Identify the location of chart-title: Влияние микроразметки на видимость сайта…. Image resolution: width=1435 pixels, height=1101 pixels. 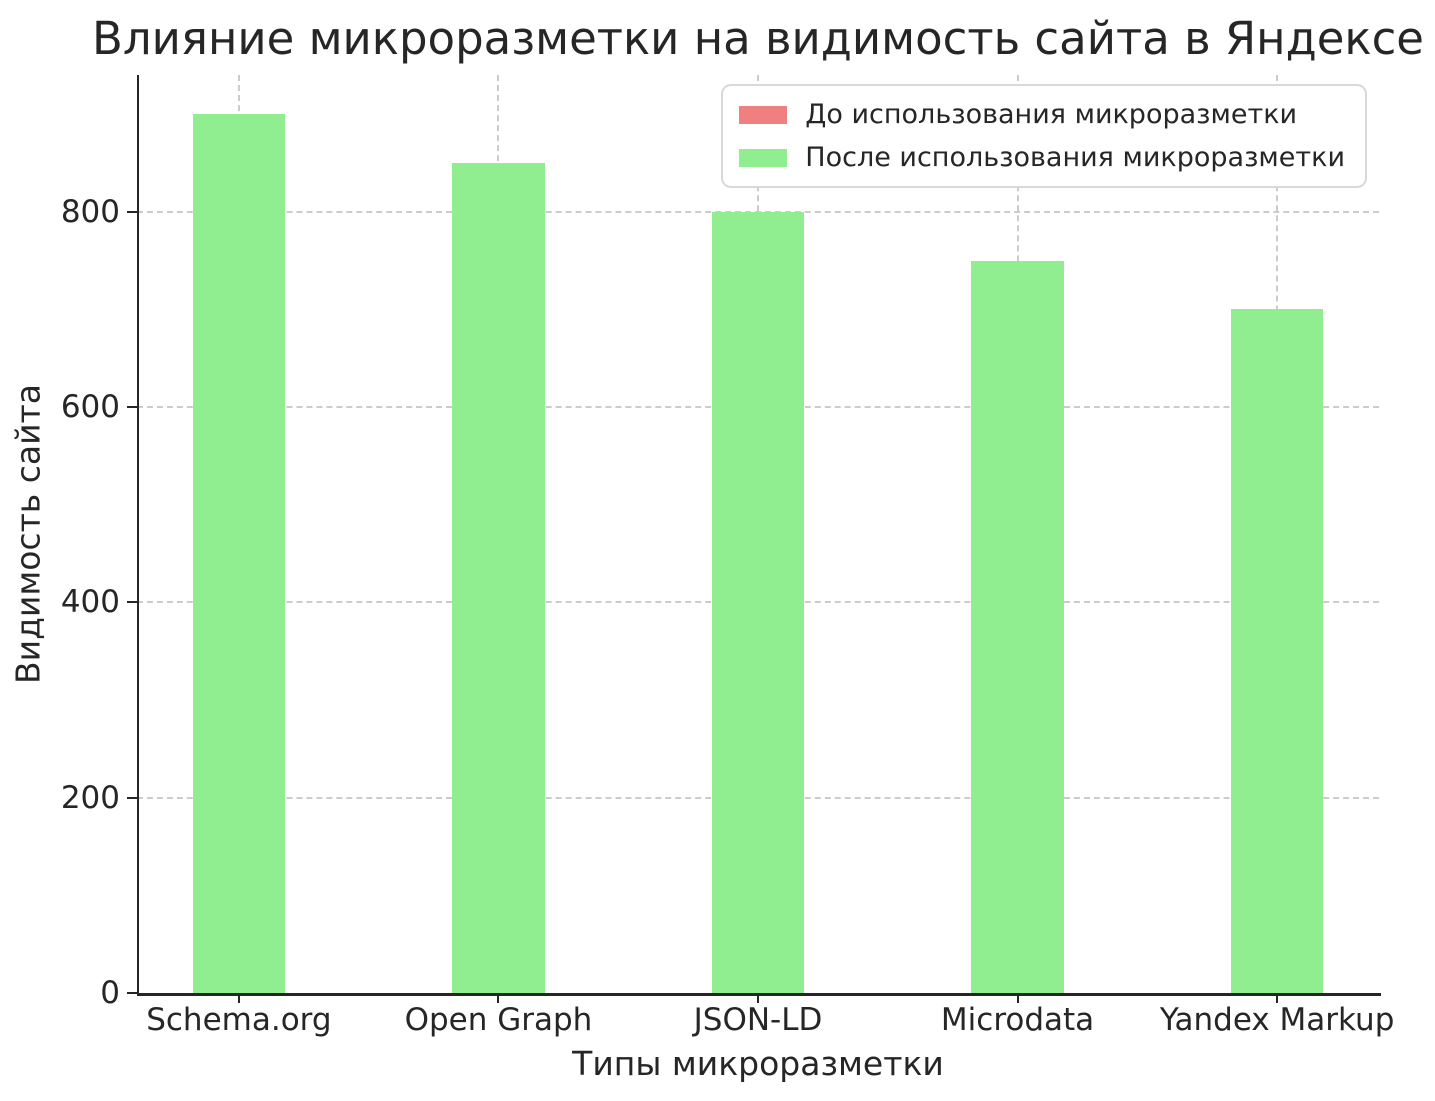
(758, 38).